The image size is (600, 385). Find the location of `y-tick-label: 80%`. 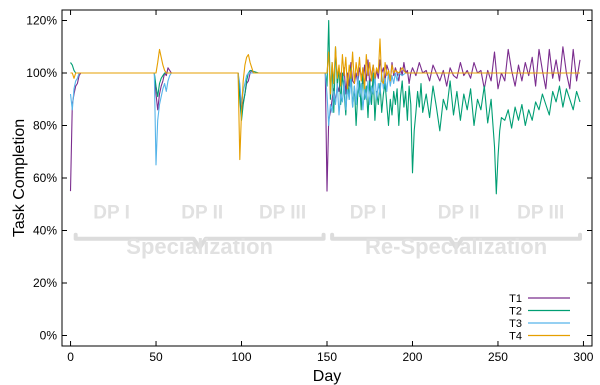

y-tick-label: 80% is located at coordinates (45, 126).